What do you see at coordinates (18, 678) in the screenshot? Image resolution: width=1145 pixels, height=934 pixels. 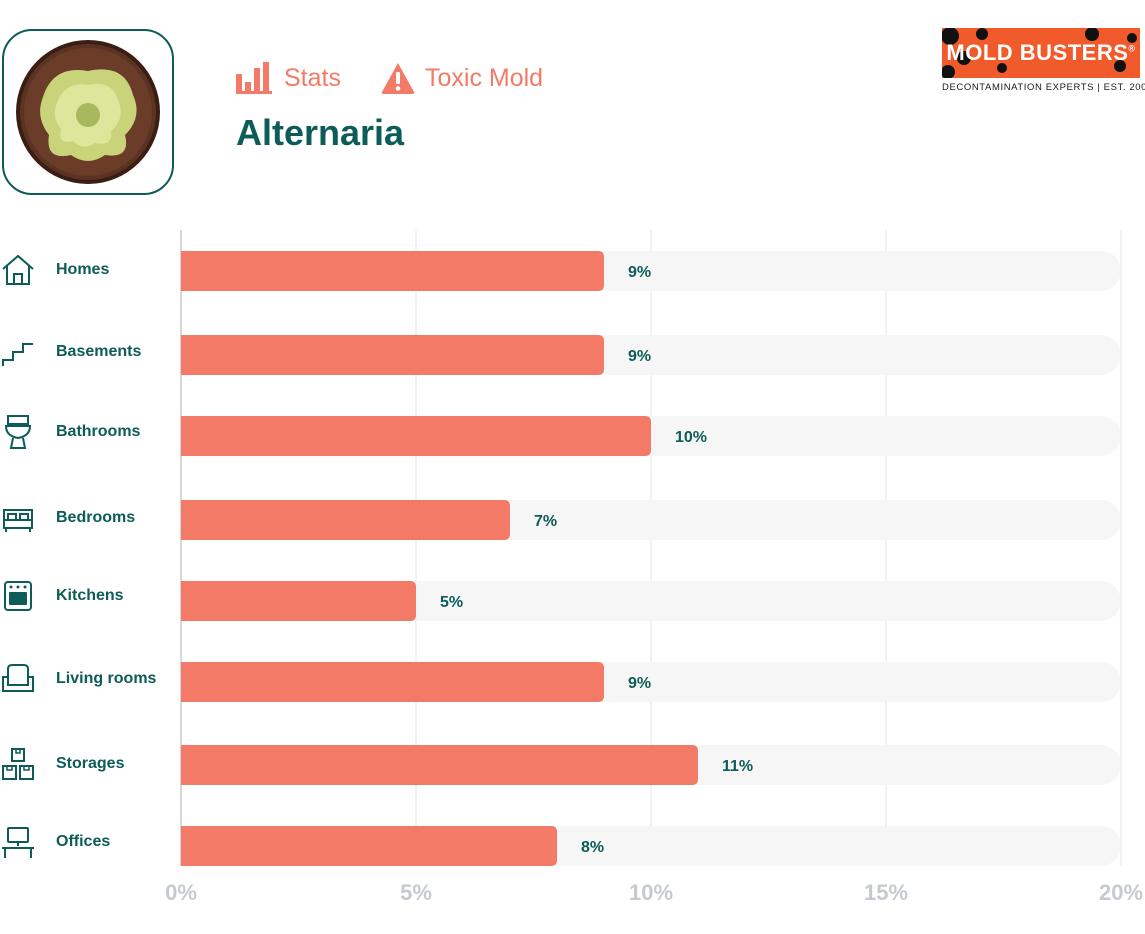 I see `armchair-icon` at bounding box center [18, 678].